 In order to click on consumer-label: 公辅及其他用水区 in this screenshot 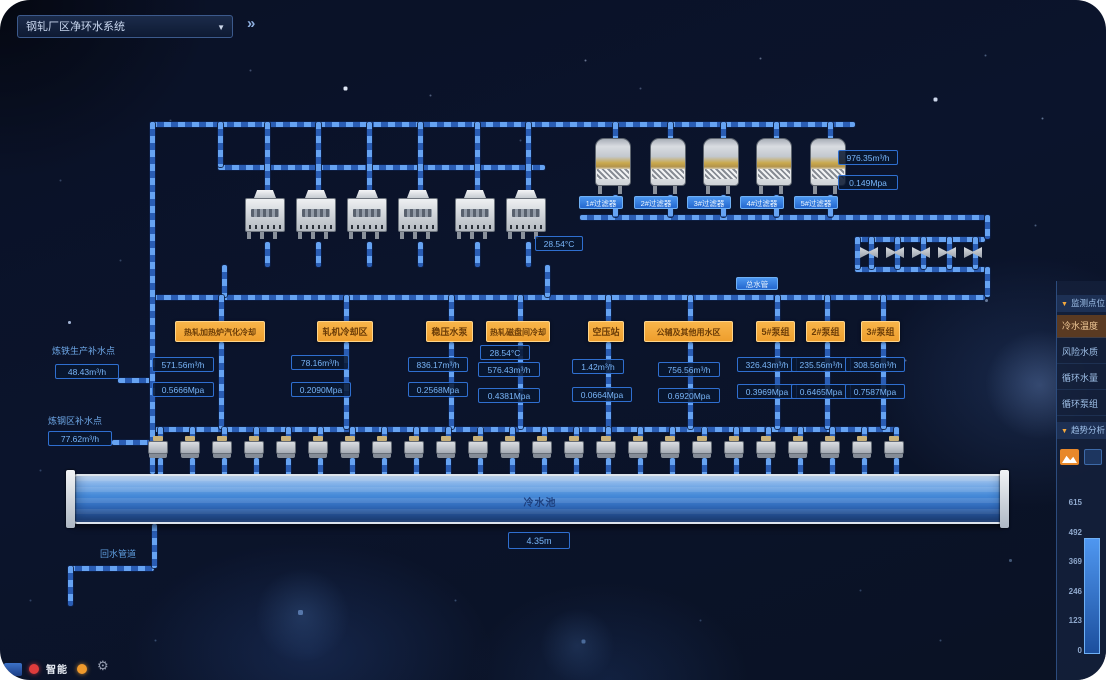, I will do `click(688, 331)`.